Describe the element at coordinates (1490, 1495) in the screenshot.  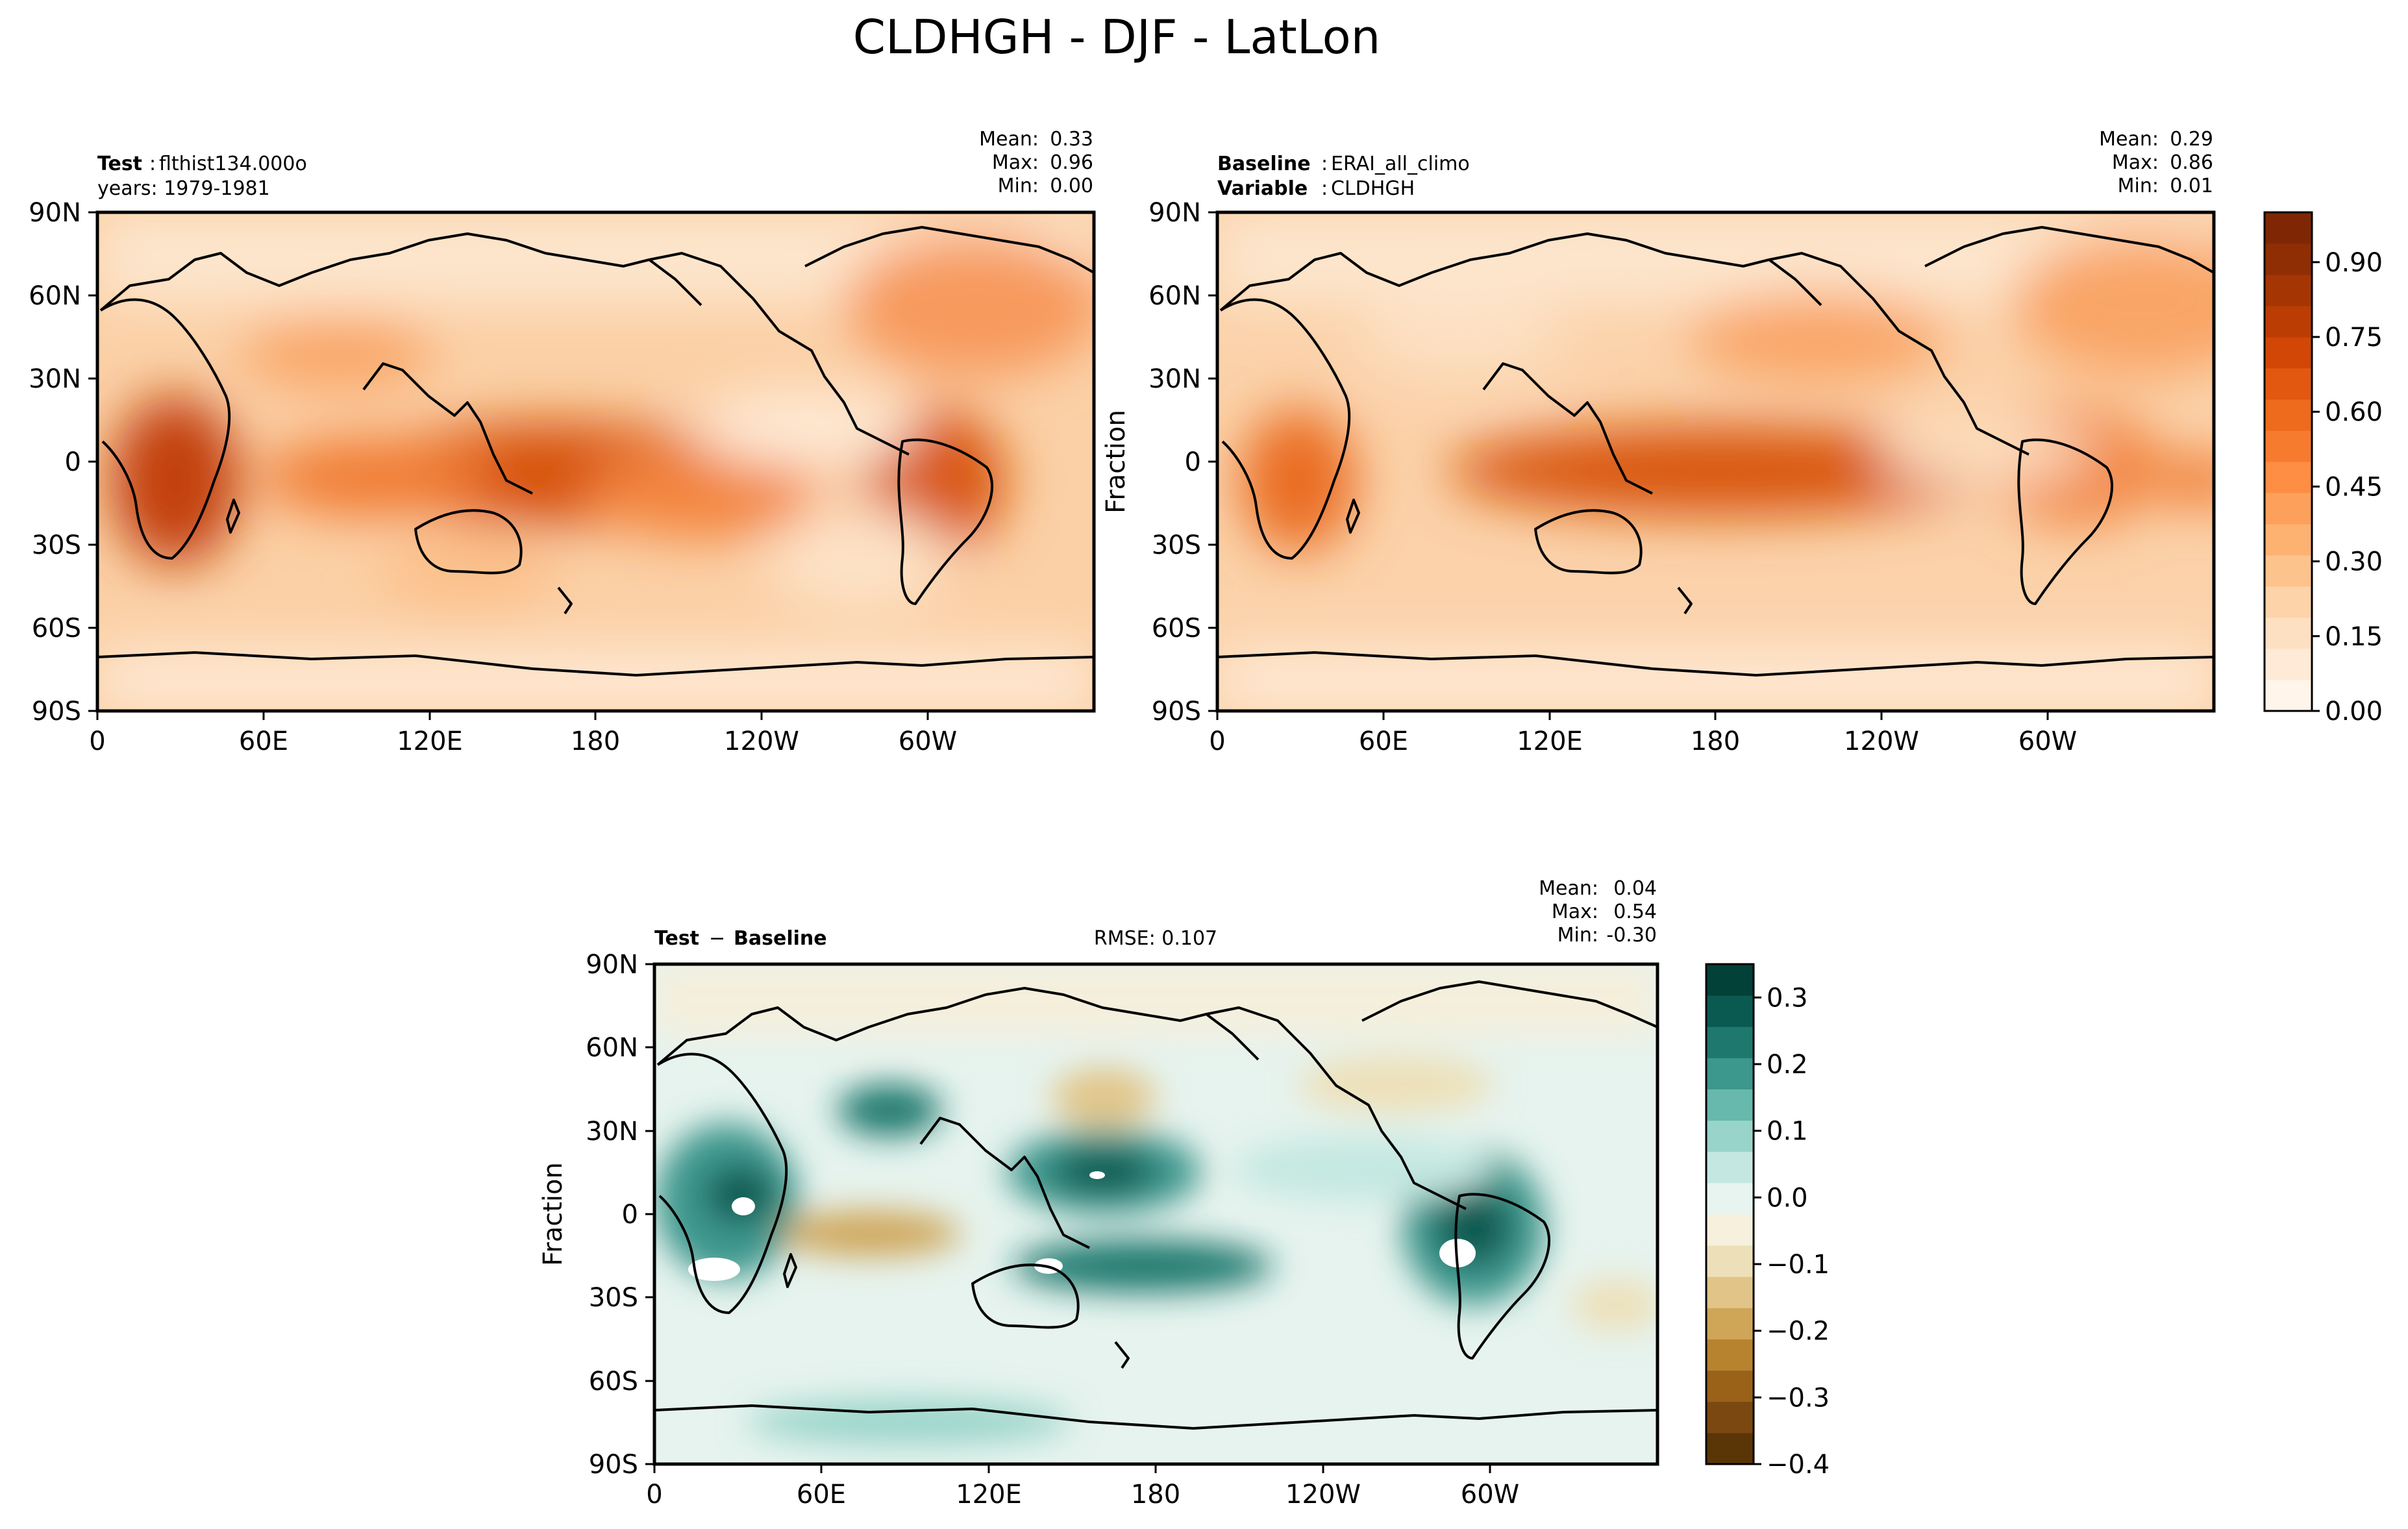
I see `diff-lon-tick-60W: 60W` at that location.